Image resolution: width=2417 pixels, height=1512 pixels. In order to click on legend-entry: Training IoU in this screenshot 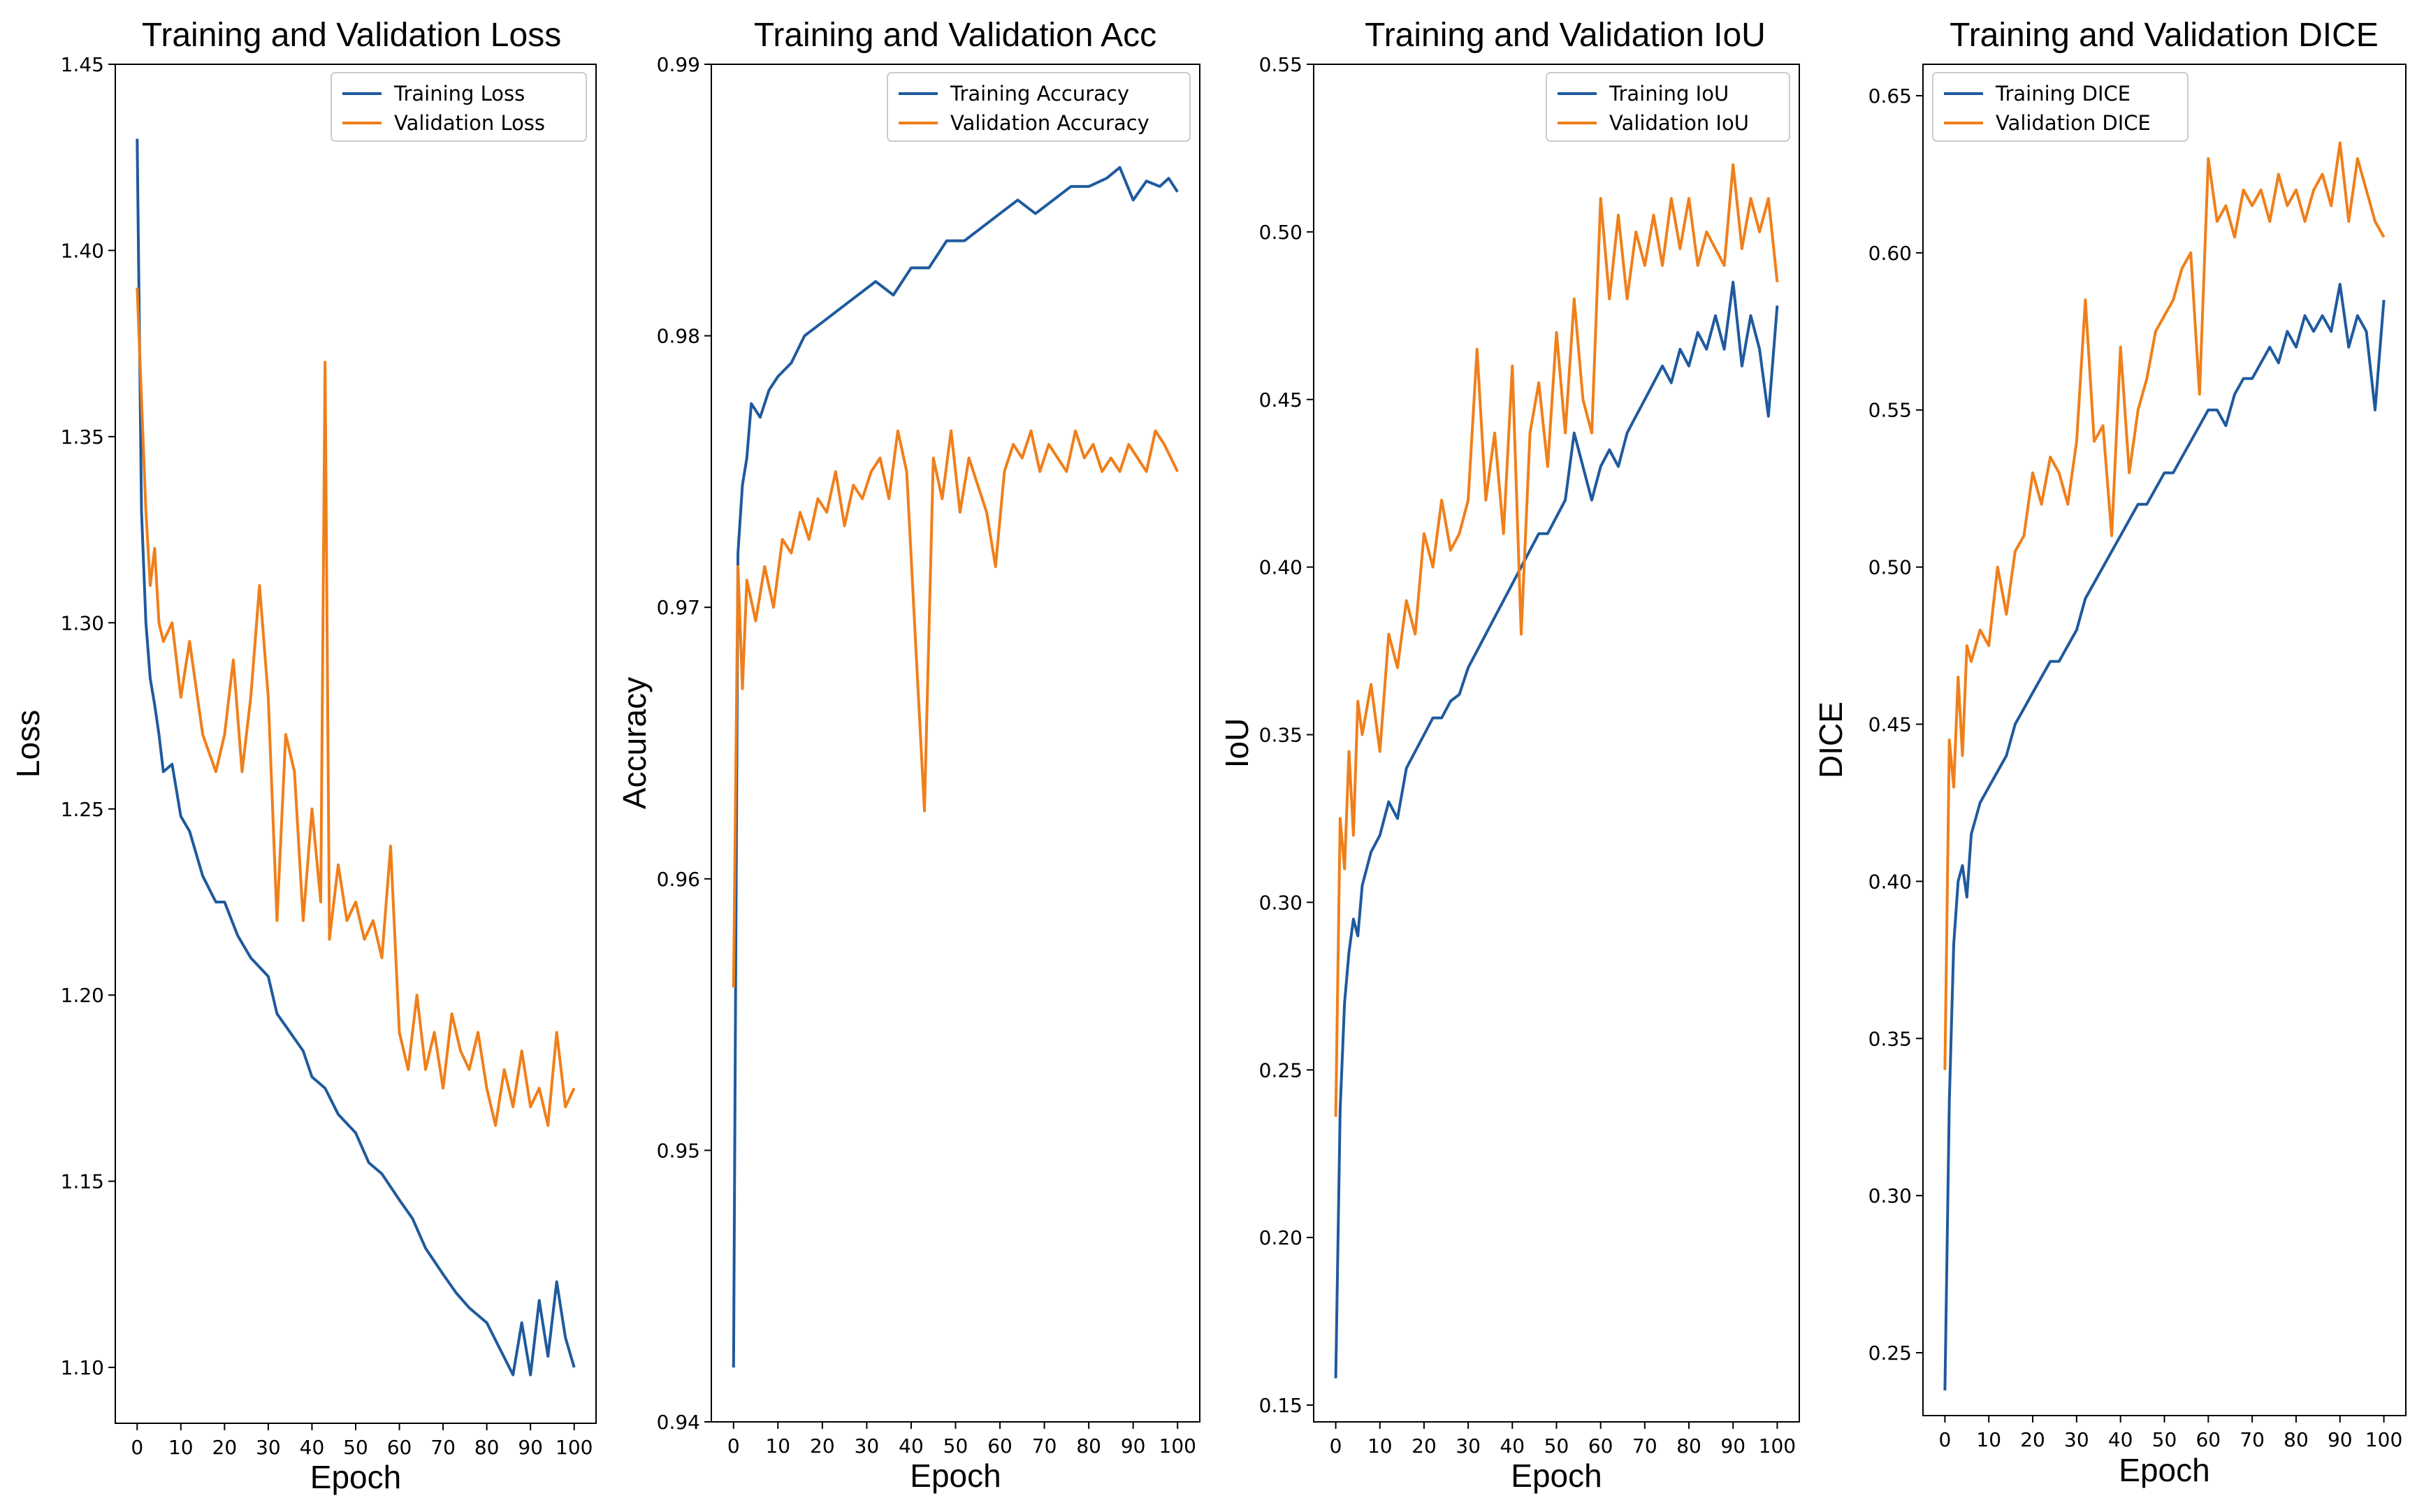, I will do `click(1669, 94)`.